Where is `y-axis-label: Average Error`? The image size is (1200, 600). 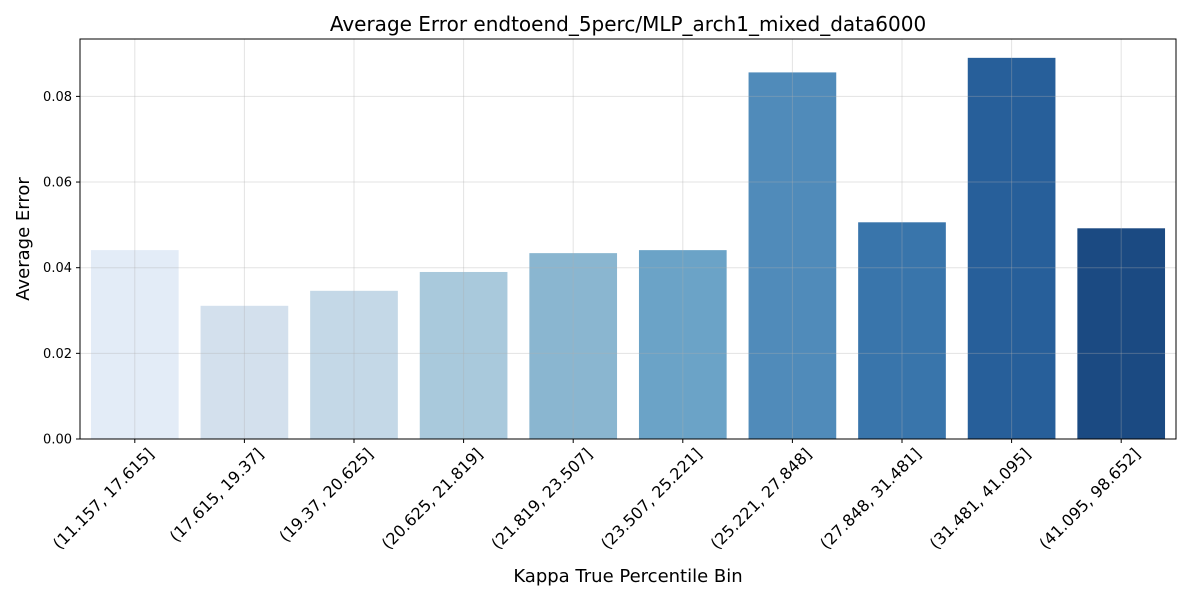
y-axis-label: Average Error is located at coordinates (23, 239).